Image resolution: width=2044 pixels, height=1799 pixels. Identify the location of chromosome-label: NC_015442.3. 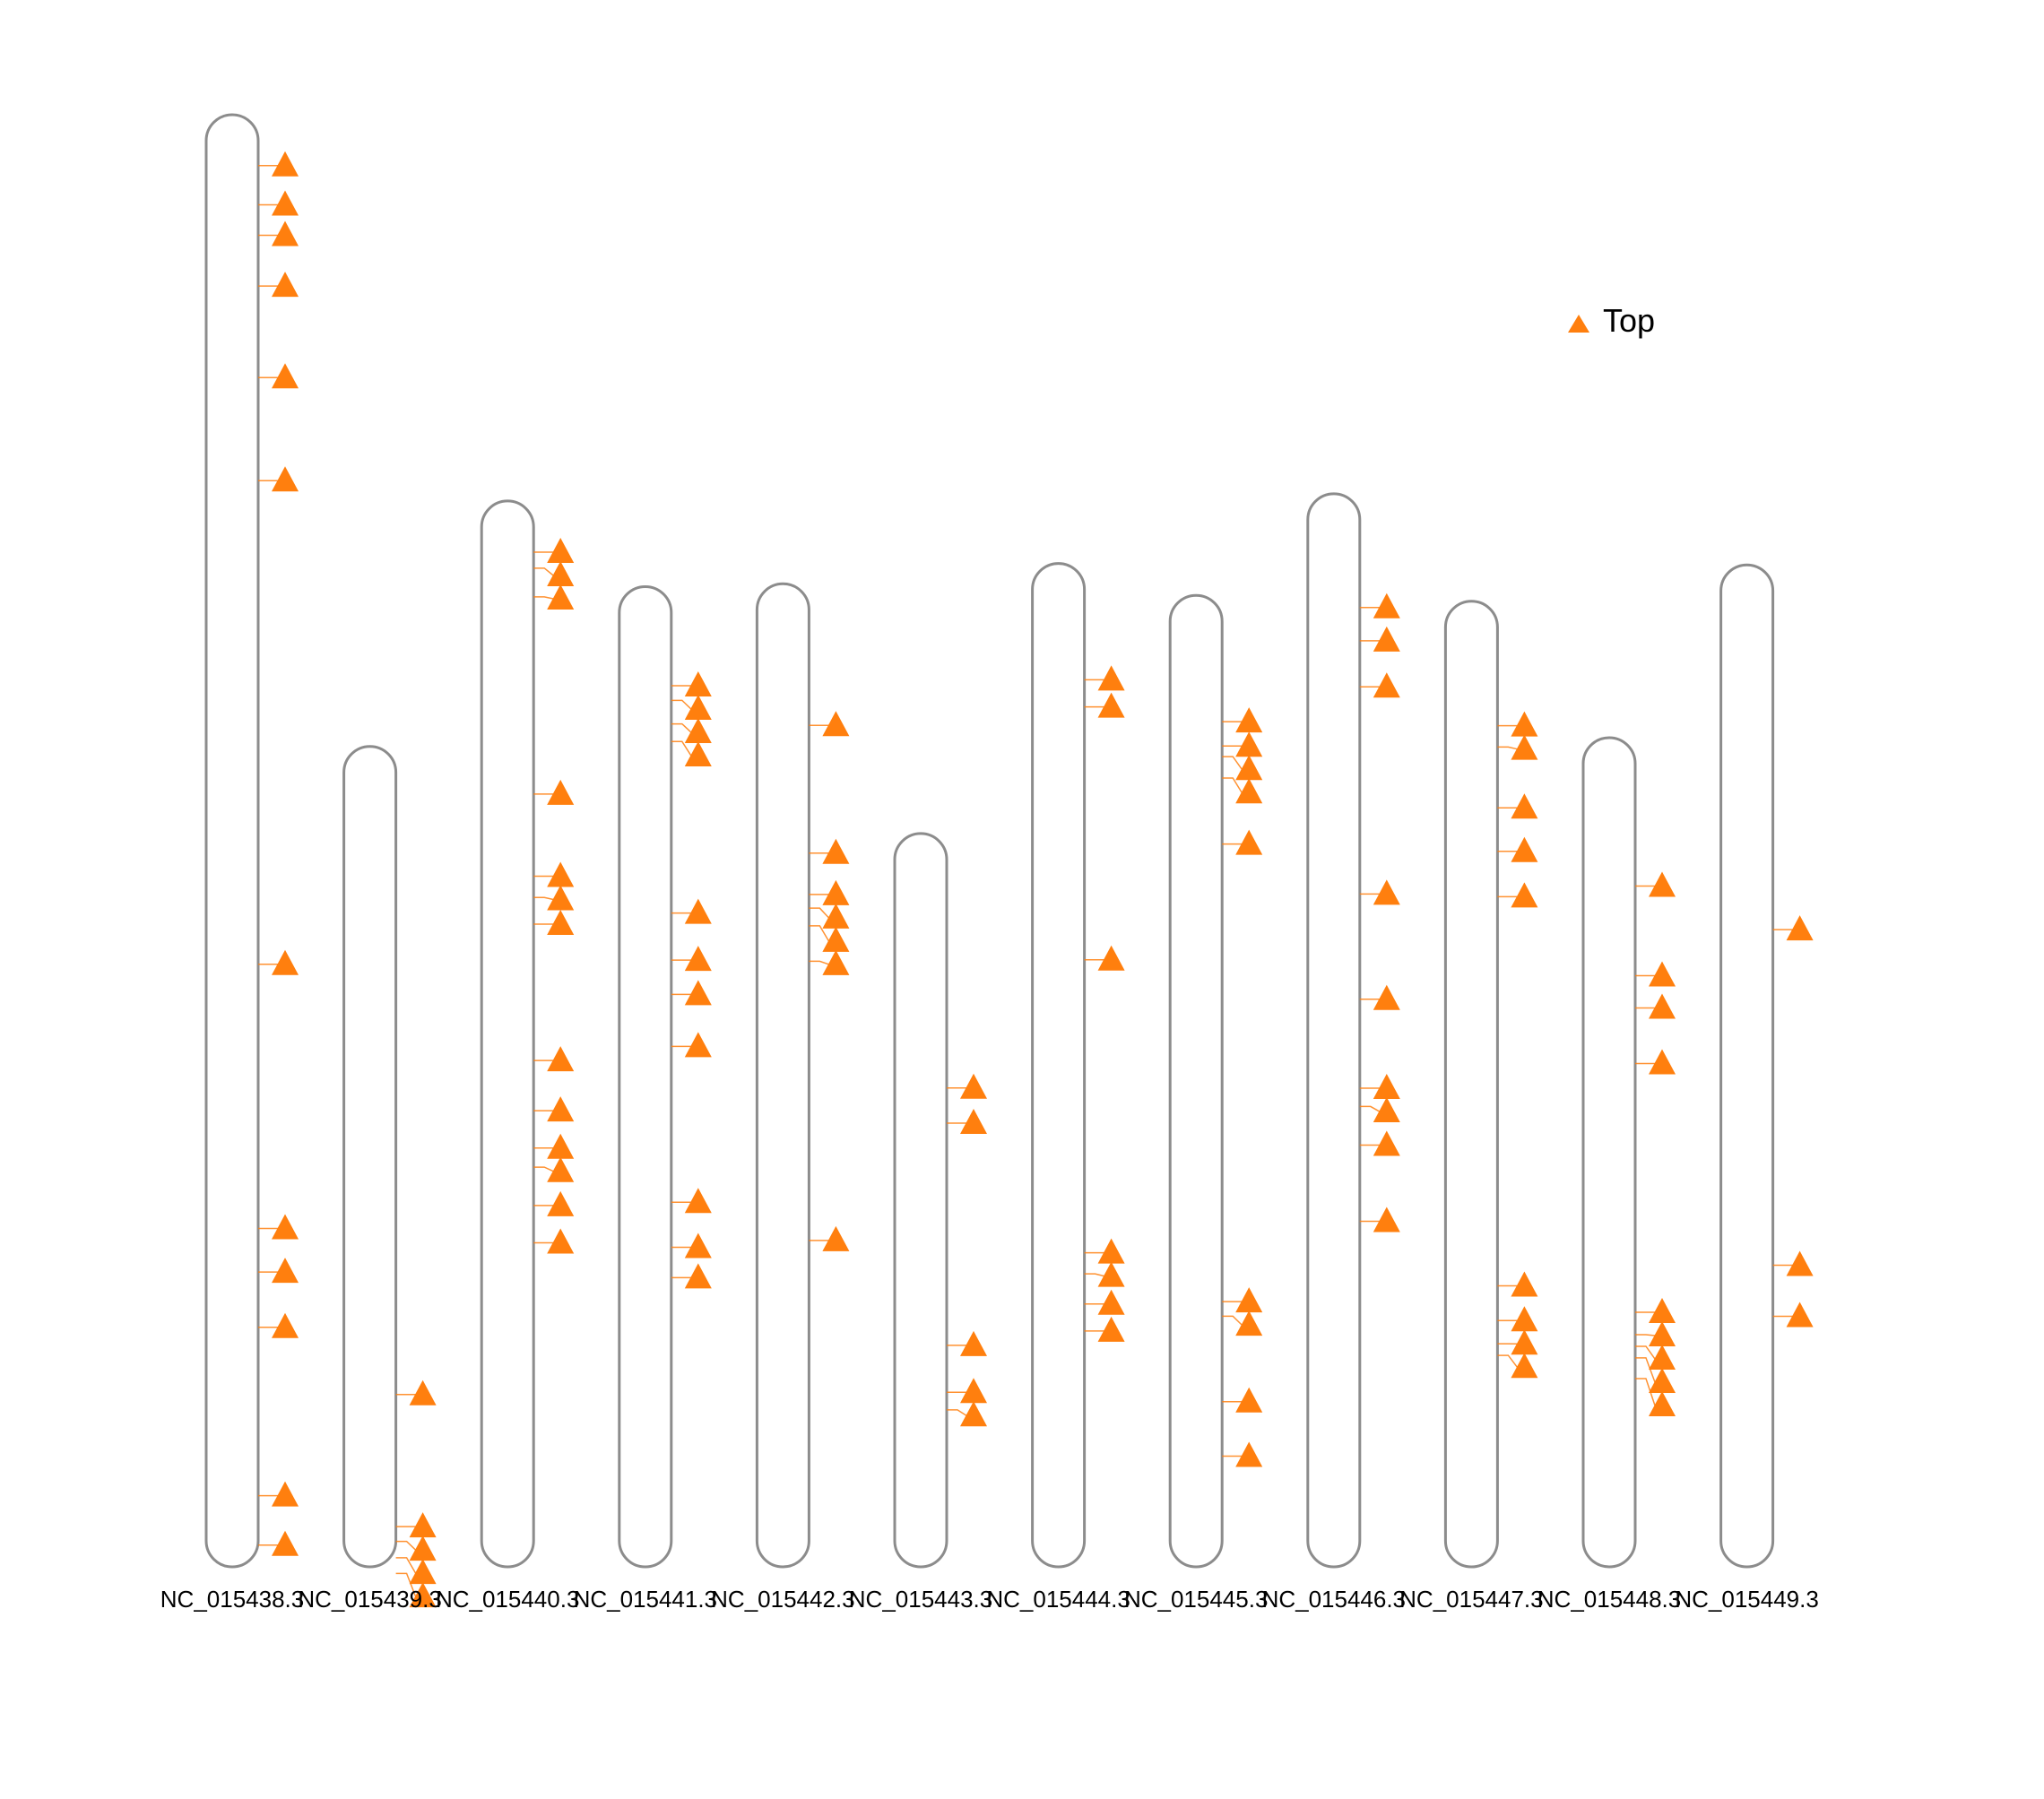
(783, 1599).